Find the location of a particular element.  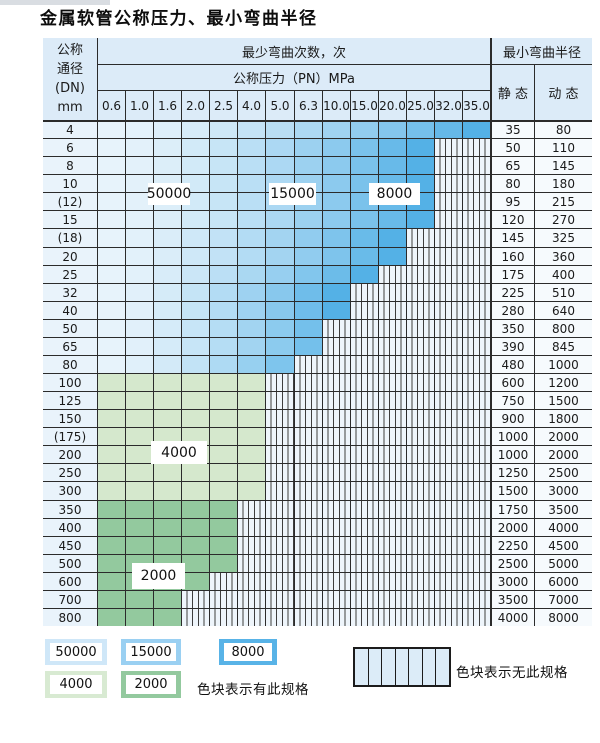

dynamic-value-cell: 1500 is located at coordinates (563, 400).